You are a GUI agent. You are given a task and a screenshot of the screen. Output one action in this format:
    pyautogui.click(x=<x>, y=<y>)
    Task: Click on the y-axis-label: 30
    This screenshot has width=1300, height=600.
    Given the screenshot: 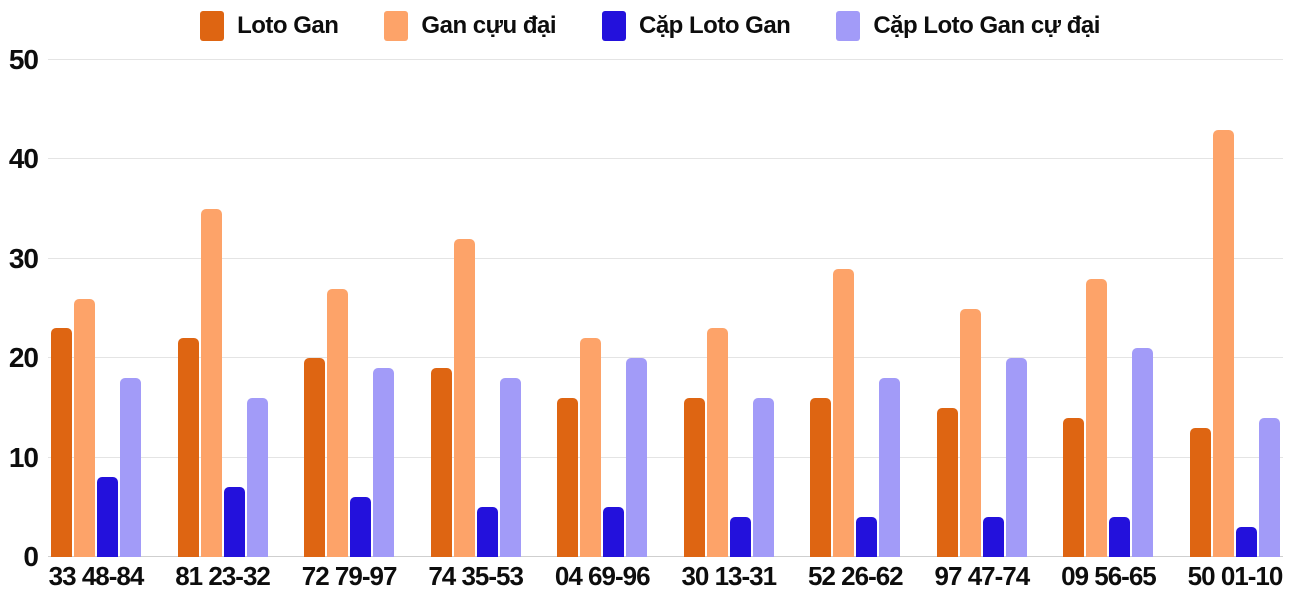 What is the action you would take?
    pyautogui.click(x=23, y=258)
    